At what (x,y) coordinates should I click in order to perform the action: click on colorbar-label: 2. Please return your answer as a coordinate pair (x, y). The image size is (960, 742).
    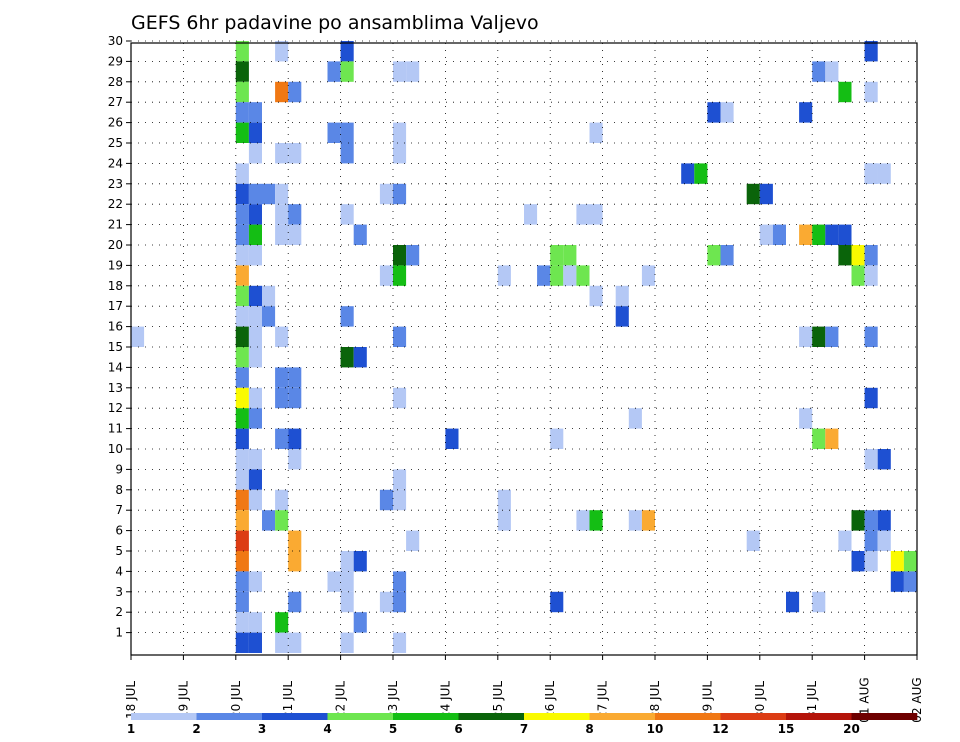
    Looking at the image, I should click on (196, 729).